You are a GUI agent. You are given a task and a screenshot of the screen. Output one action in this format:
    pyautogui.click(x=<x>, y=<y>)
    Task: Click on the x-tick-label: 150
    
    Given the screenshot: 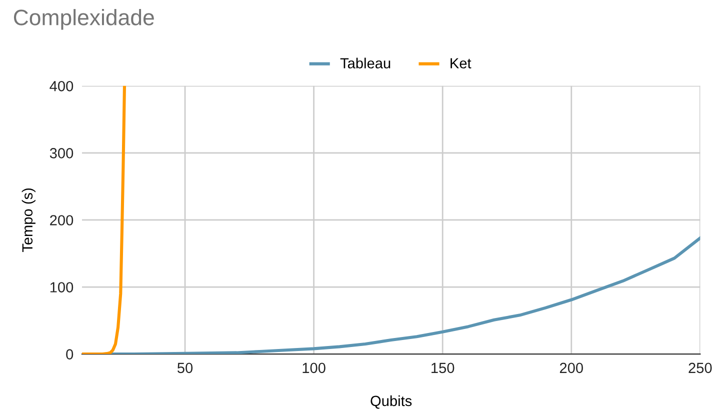 What is the action you would take?
    pyautogui.click(x=443, y=368)
    